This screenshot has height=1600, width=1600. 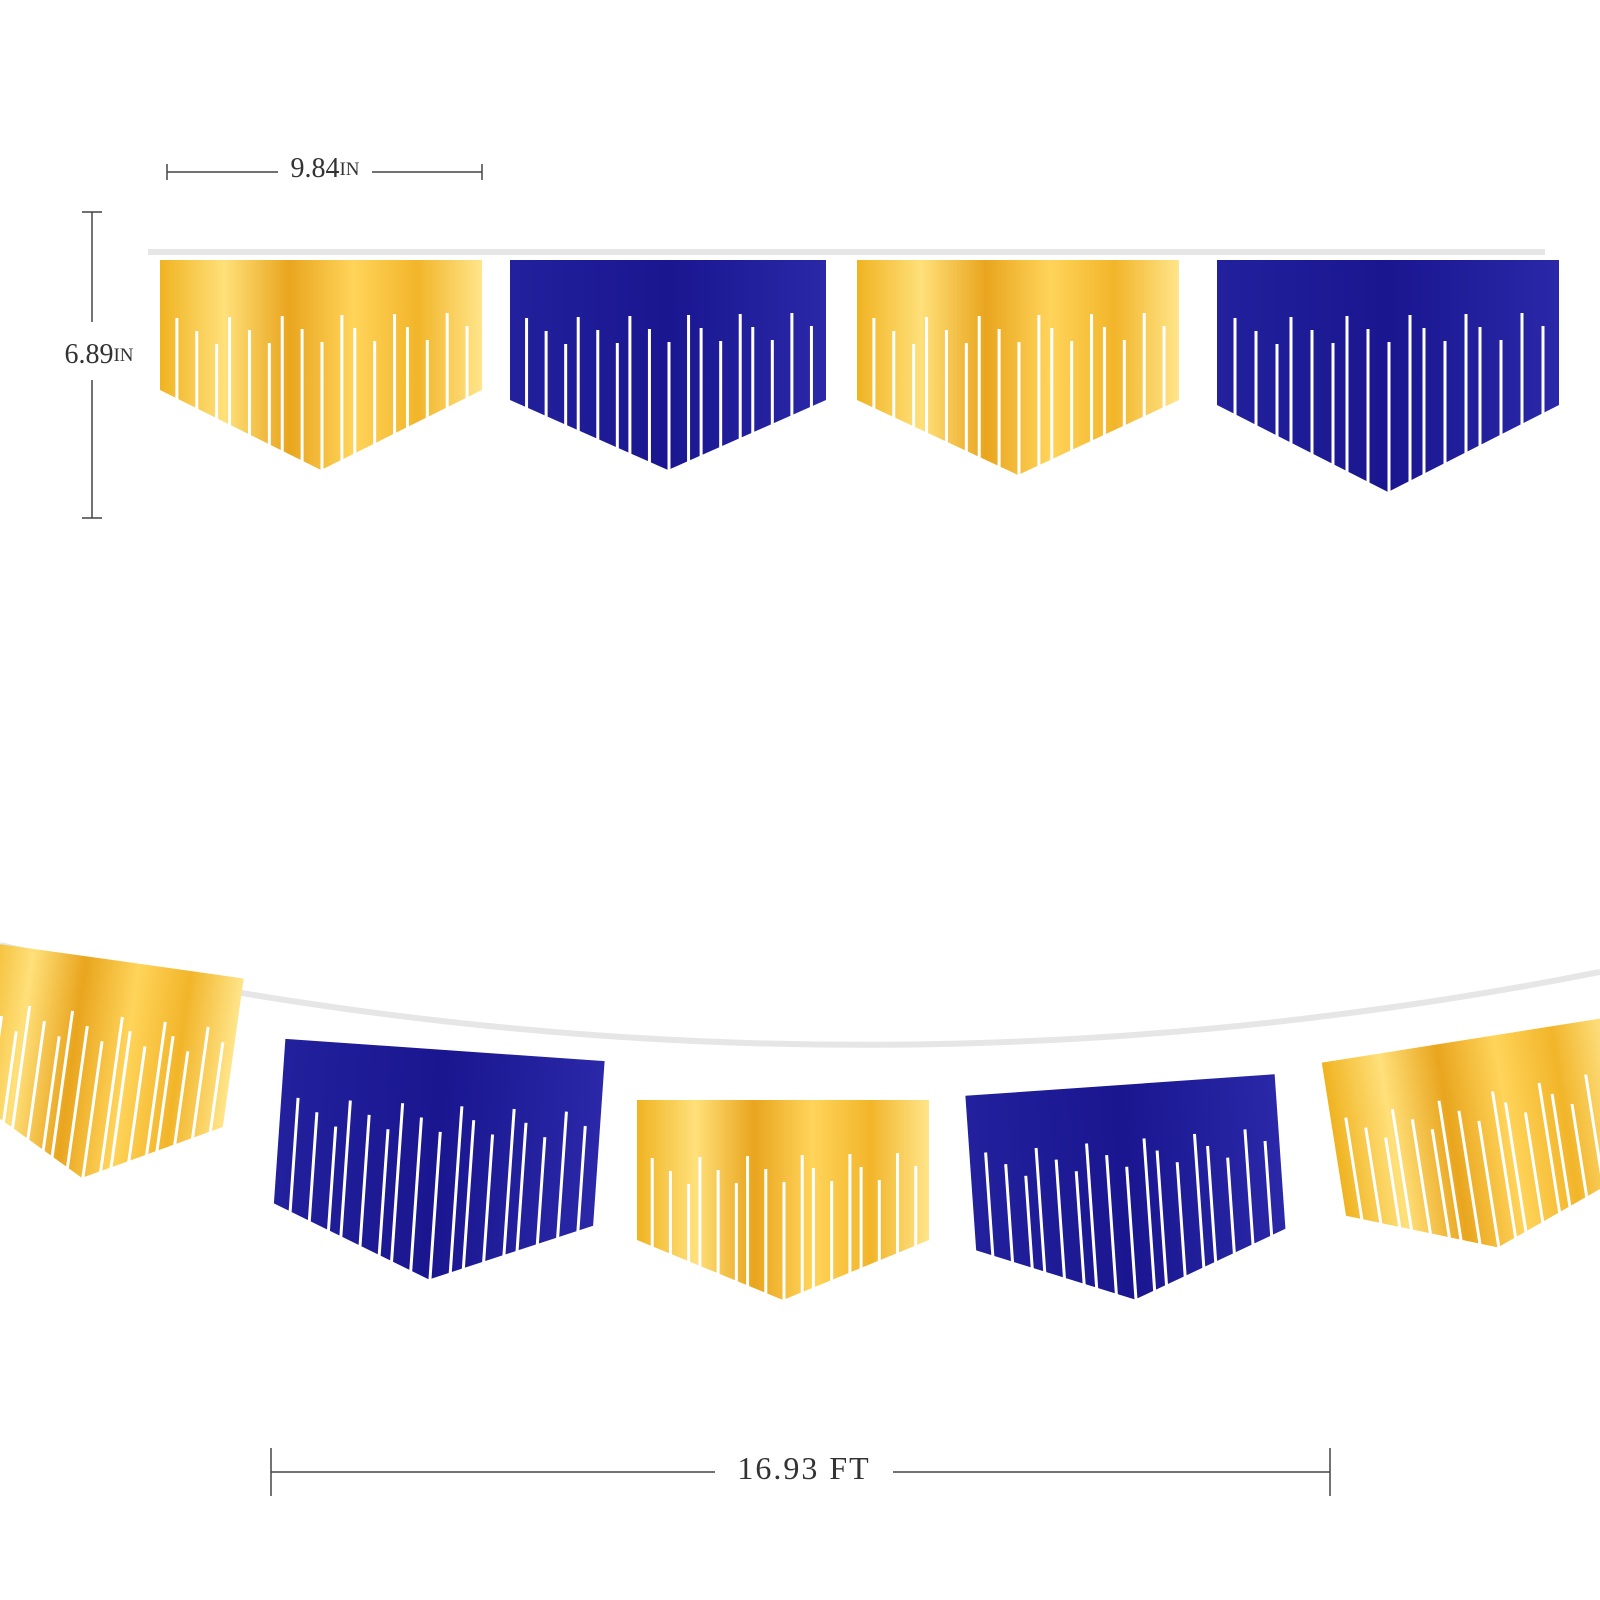 What do you see at coordinates (778, 1468) in the screenshot?
I see `length-value: 16.93` at bounding box center [778, 1468].